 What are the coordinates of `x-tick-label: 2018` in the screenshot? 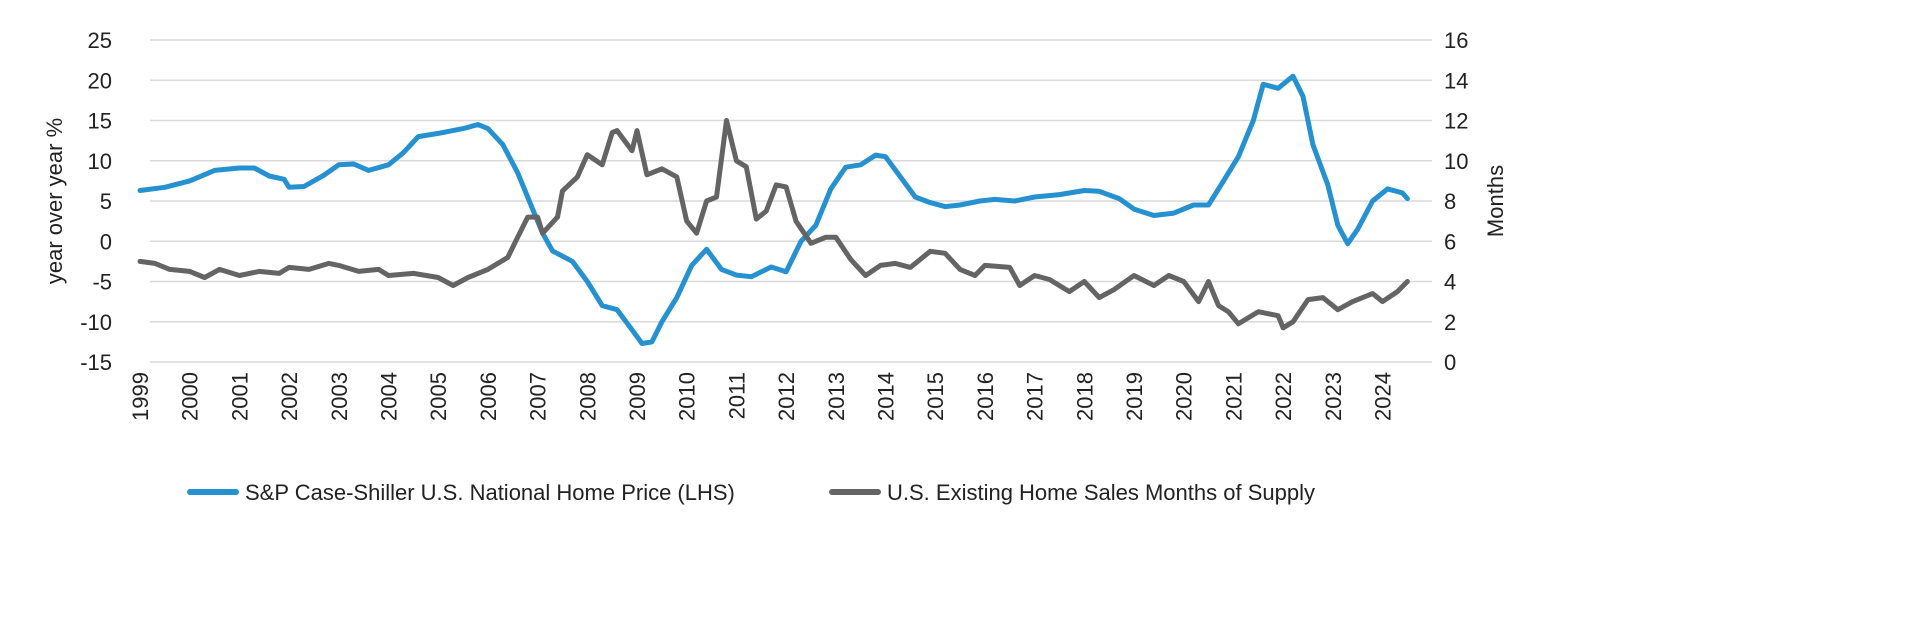 It's located at (1084, 396).